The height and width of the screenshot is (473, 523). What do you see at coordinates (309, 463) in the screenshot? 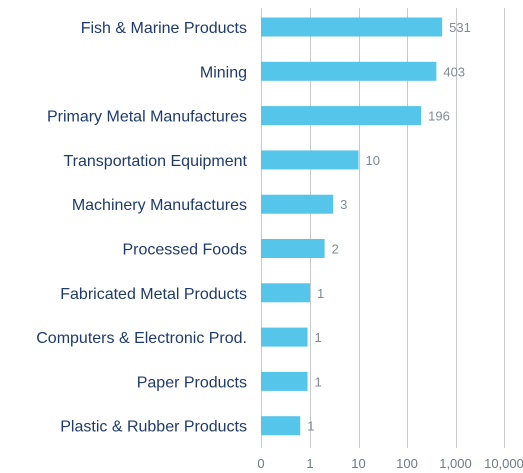
I see `x-tick-label: 1` at bounding box center [309, 463].